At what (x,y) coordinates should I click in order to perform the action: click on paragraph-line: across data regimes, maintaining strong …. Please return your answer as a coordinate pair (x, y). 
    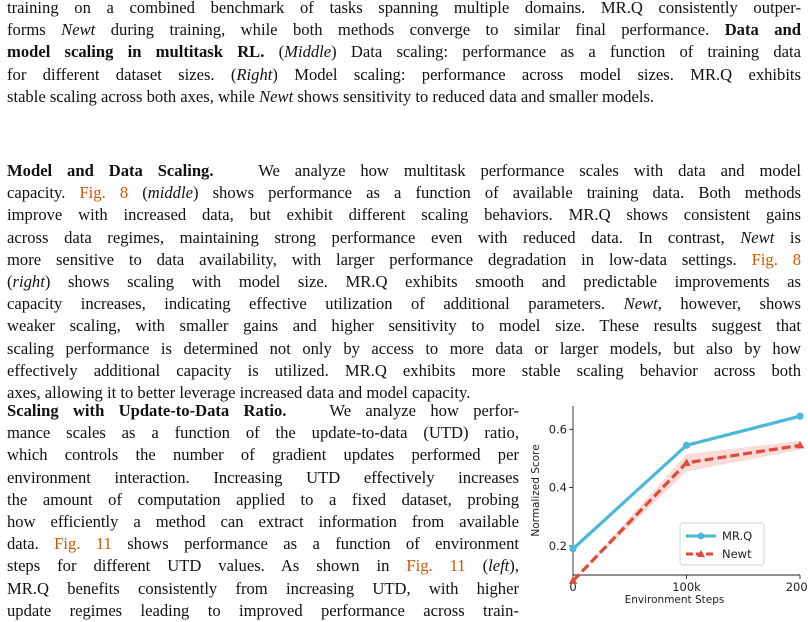
    Looking at the image, I should click on (404, 237).